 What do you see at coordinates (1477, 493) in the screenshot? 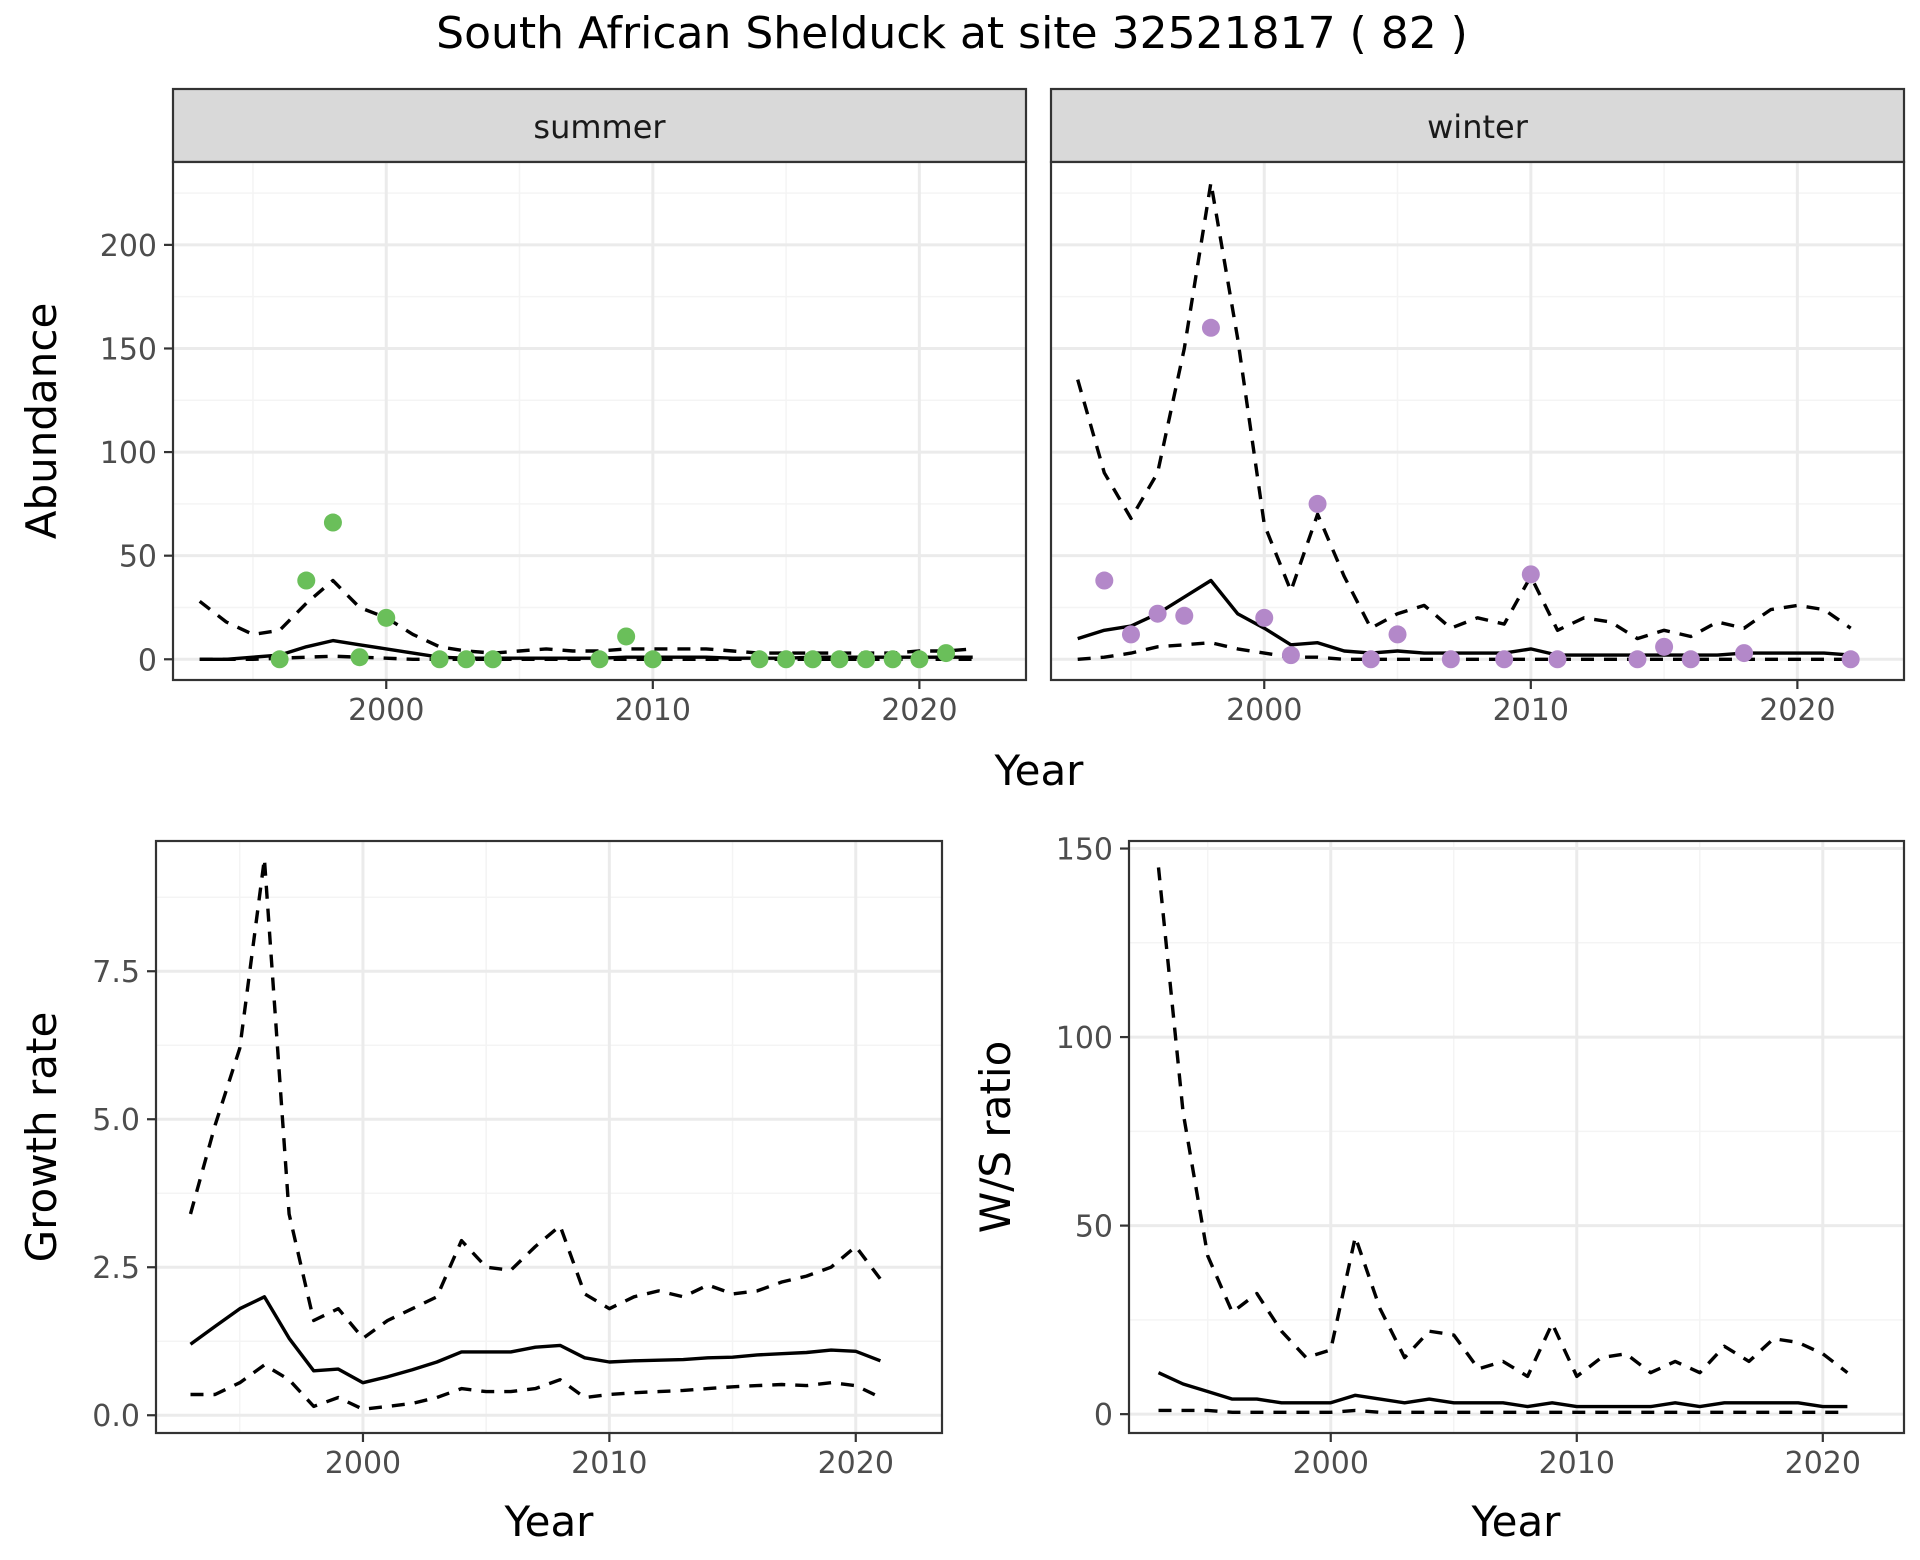
I see `points-winter` at bounding box center [1477, 493].